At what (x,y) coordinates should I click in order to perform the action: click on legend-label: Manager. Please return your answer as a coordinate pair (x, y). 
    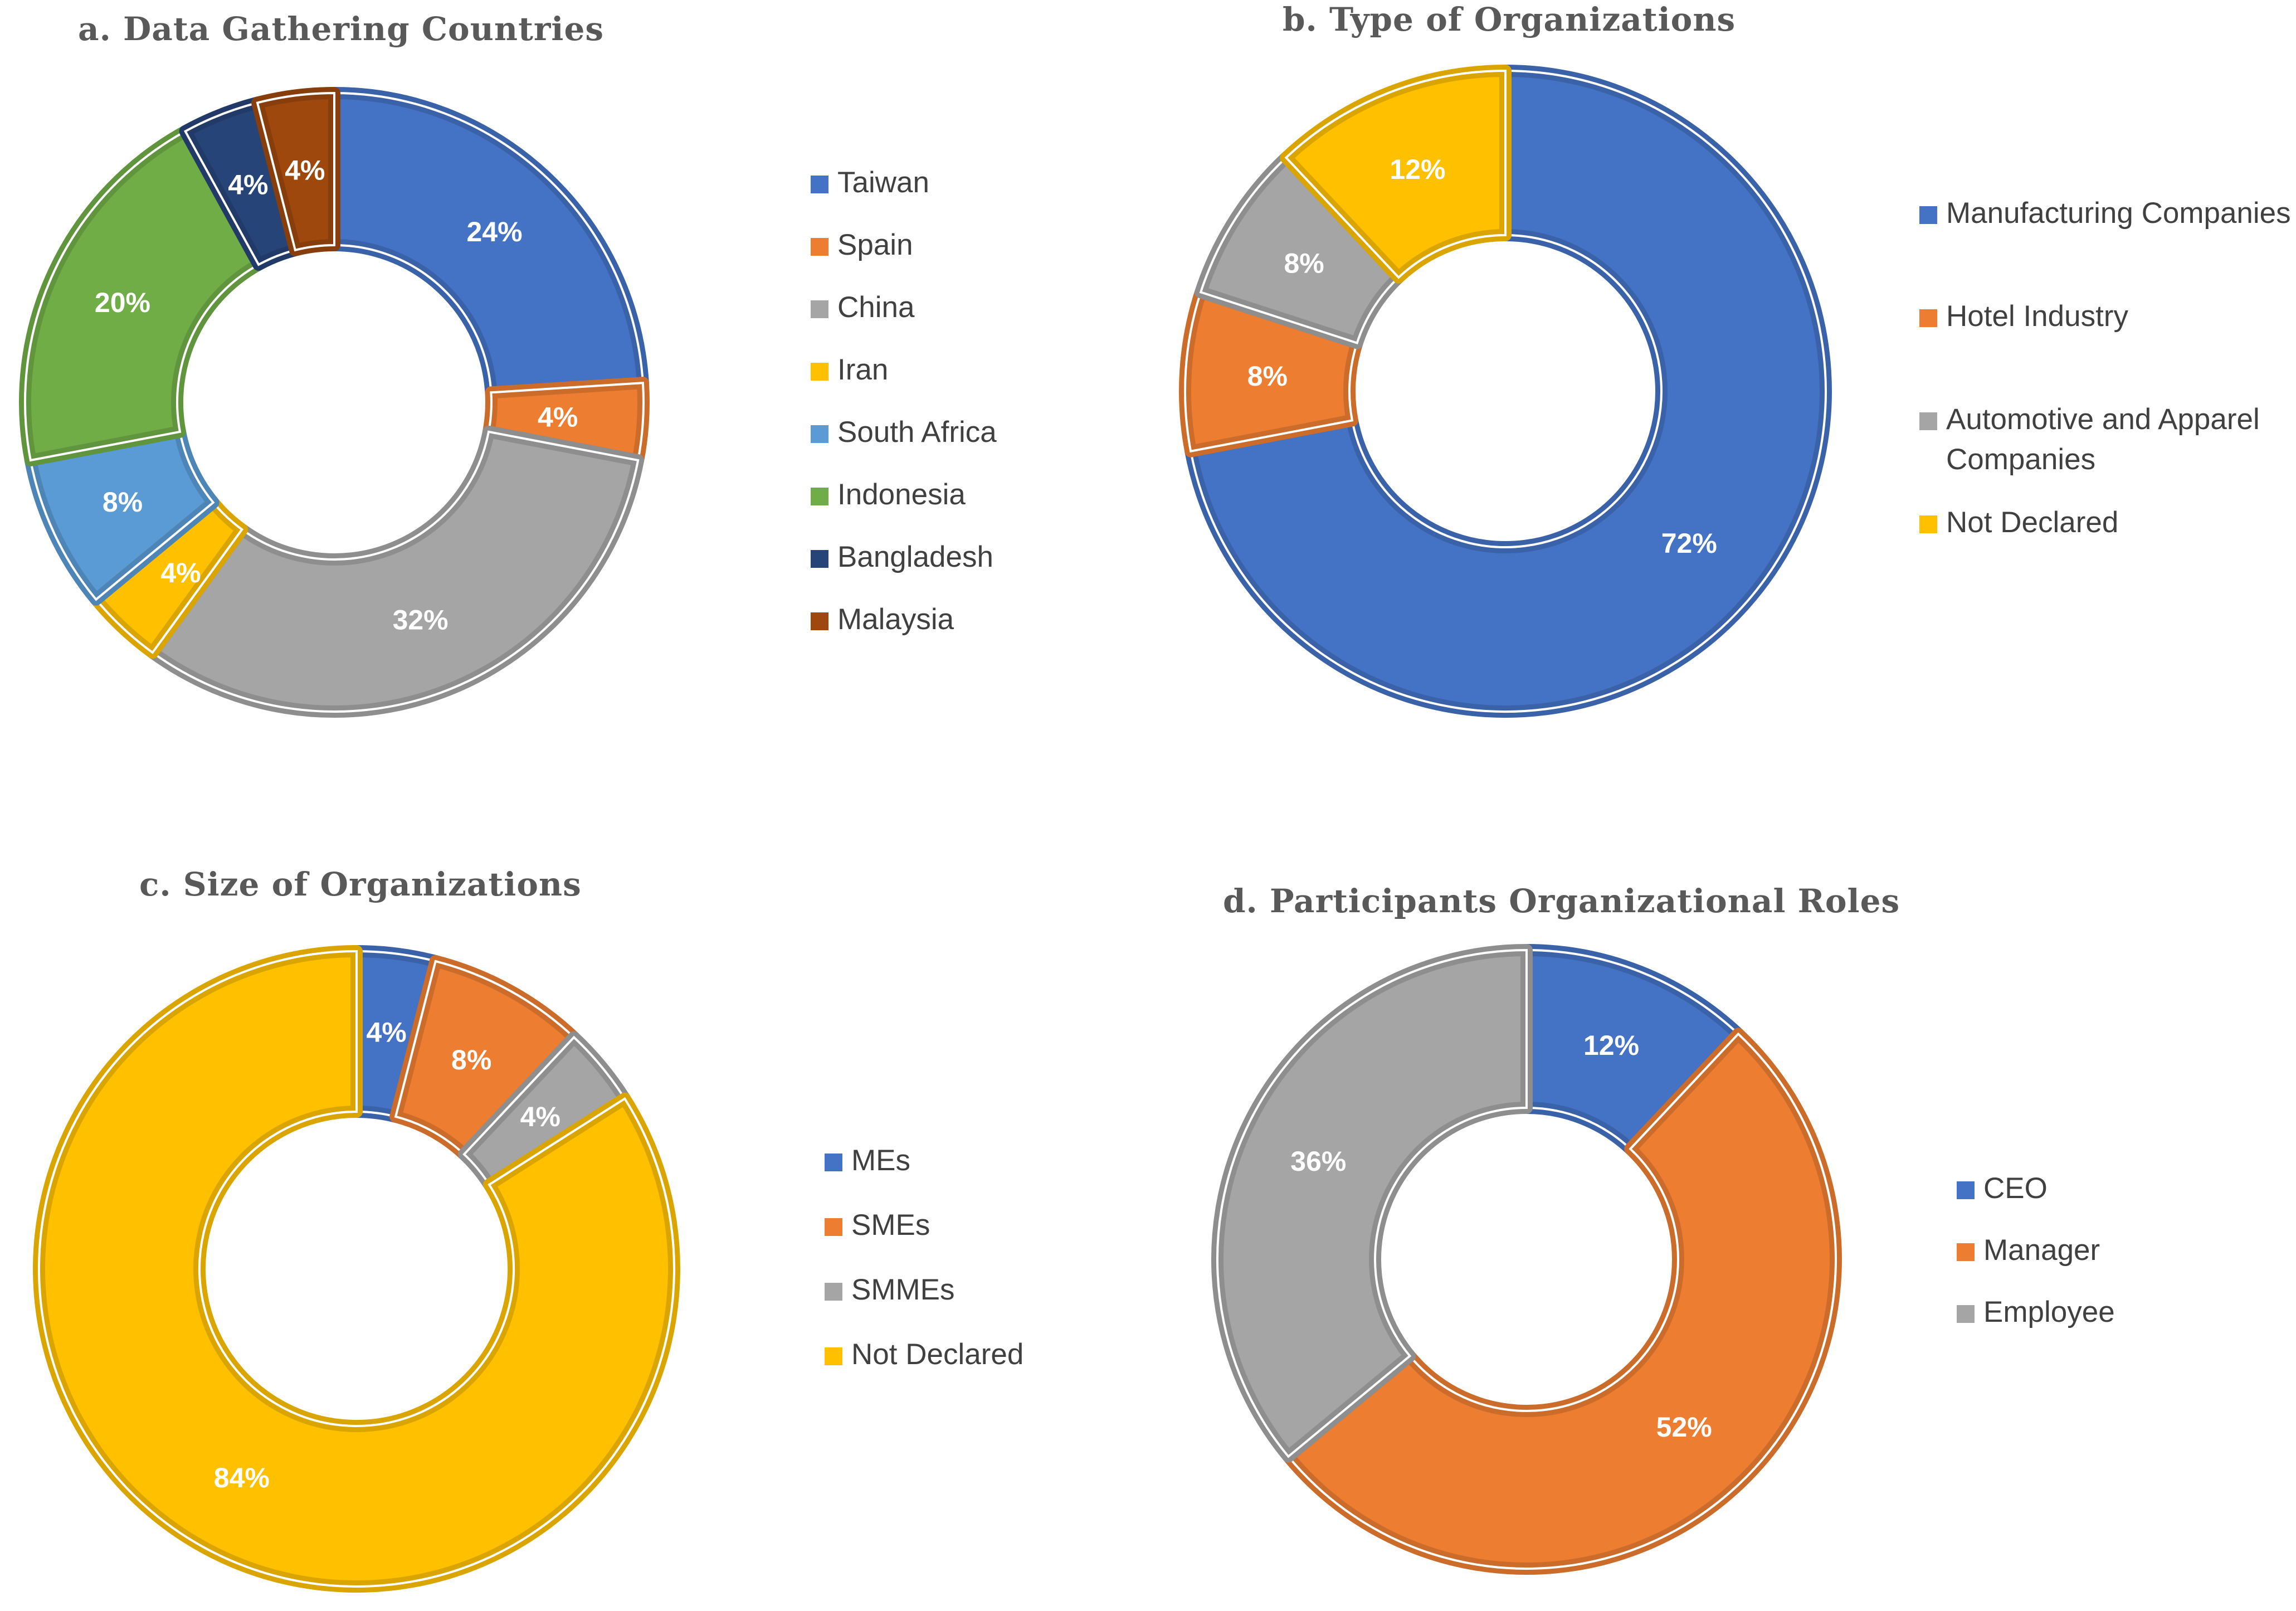
    Looking at the image, I should click on (2041, 1250).